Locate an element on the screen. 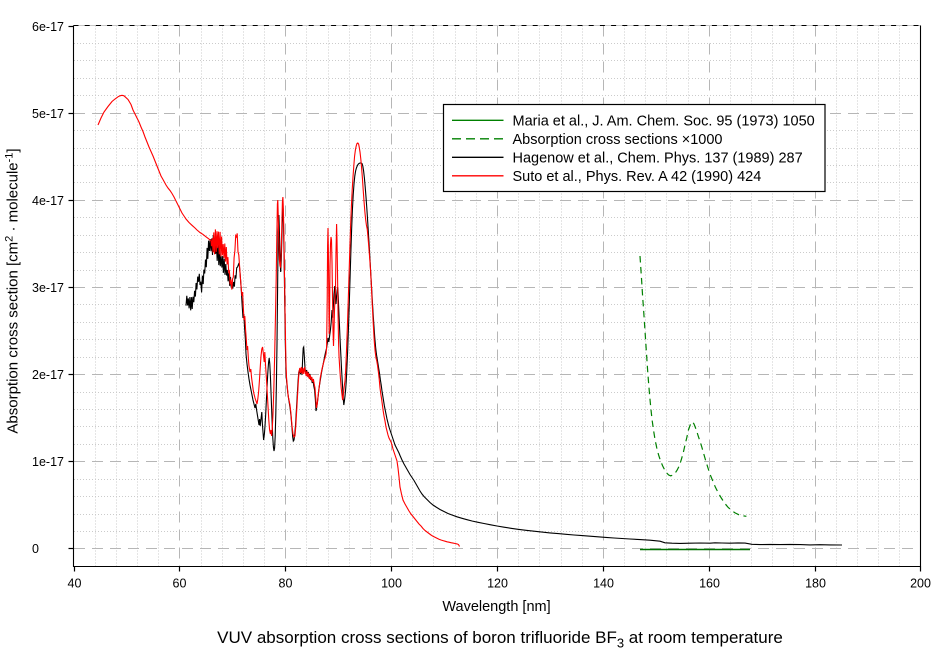 The height and width of the screenshot is (659, 944). svg-text: 2e-17 is located at coordinates (48, 375).